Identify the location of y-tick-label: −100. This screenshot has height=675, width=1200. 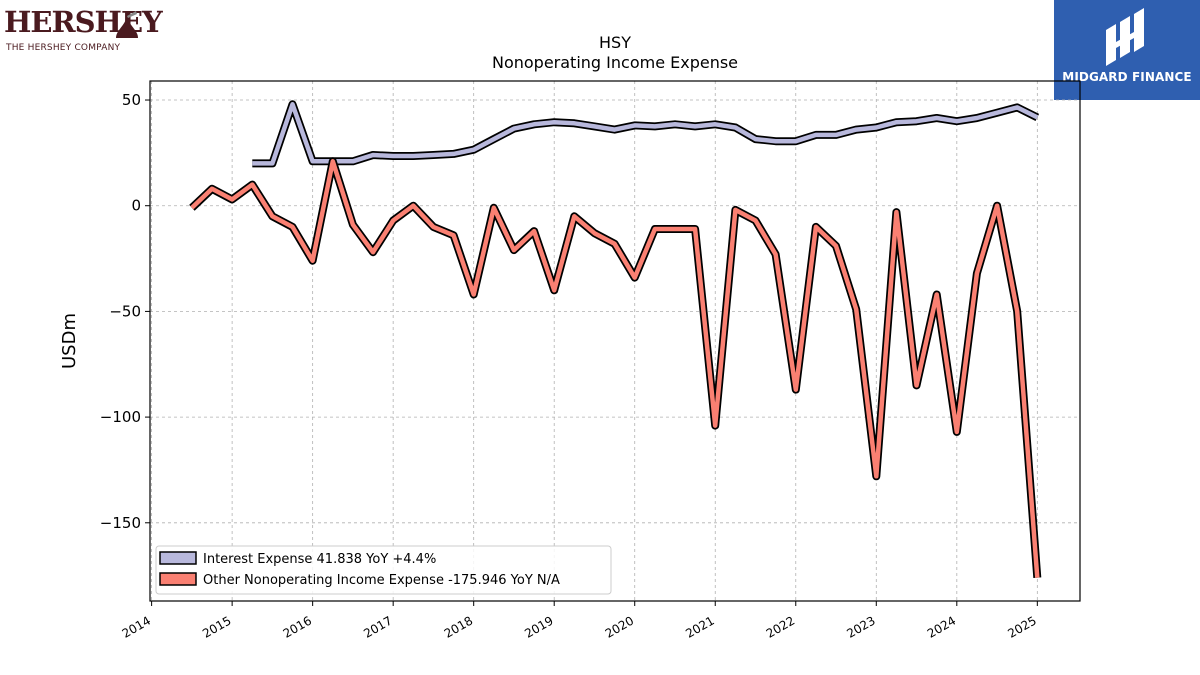
(120, 417).